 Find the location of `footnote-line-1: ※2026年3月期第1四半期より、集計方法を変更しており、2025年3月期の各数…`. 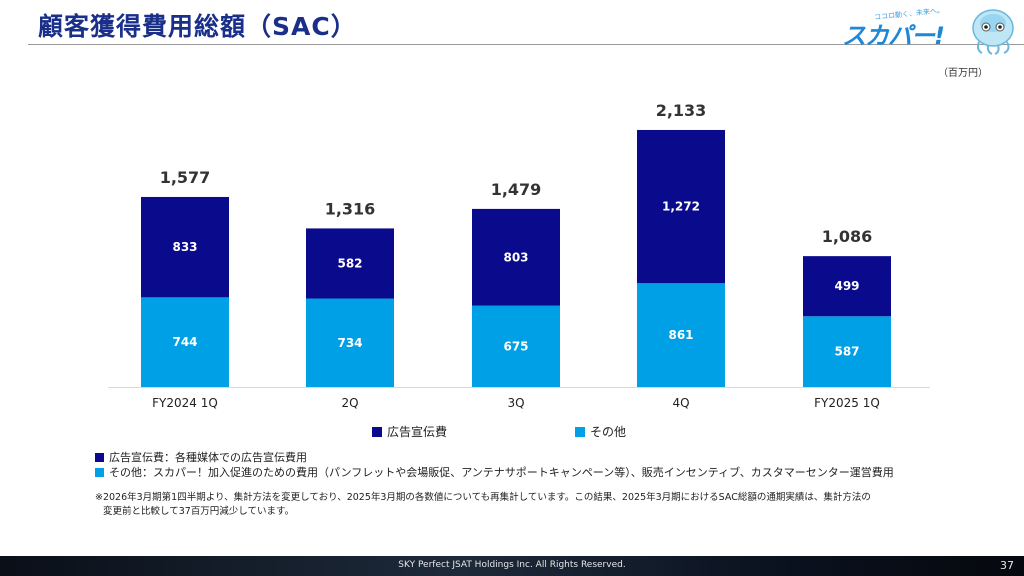

footnote-line-1: ※2026年3月期第1四半期より、集計方法を変更しており、2025年3月期の各数… is located at coordinates (483, 497).